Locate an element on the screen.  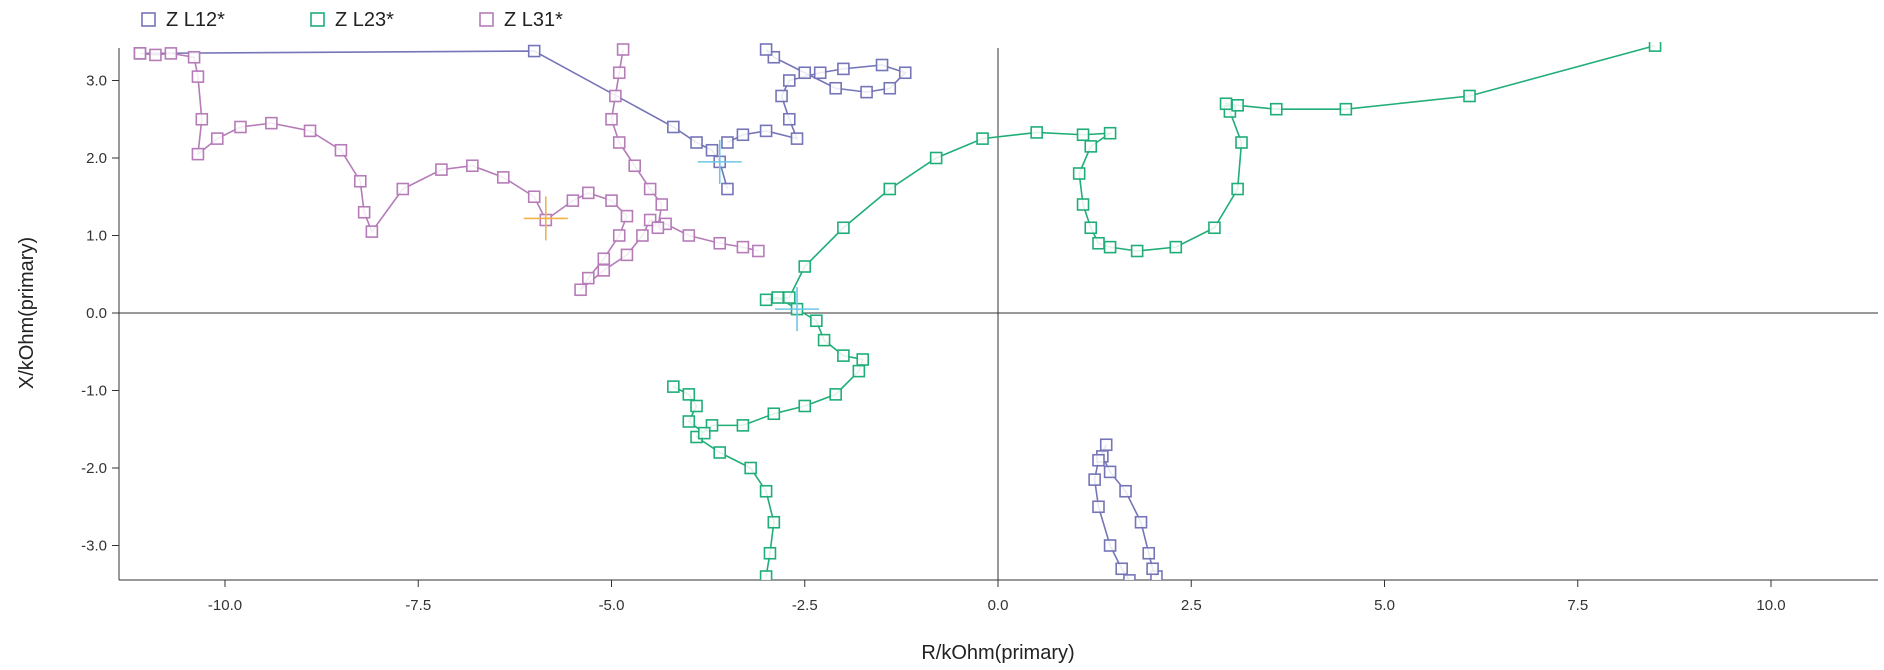
x-tick-label: -2.5 is located at coordinates (805, 605).